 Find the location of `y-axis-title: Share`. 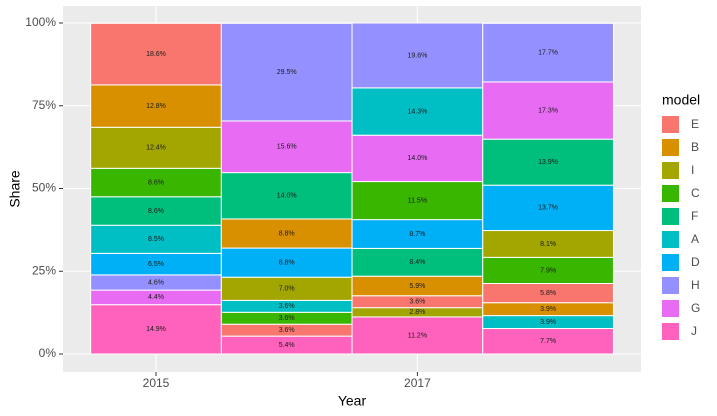

y-axis-title: Share is located at coordinates (15, 189).